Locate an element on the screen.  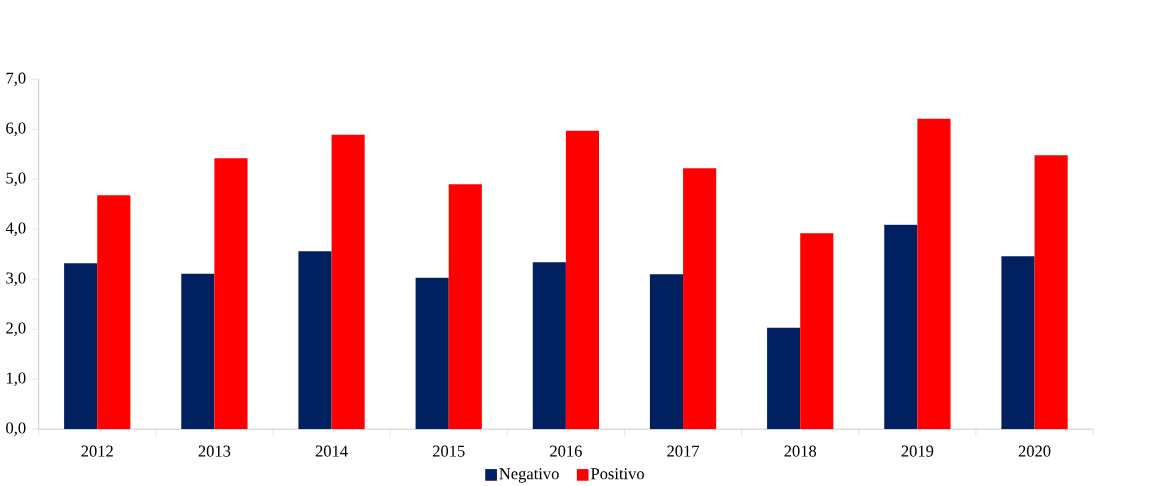
y-tick-label: 3,0 is located at coordinates (16, 279).